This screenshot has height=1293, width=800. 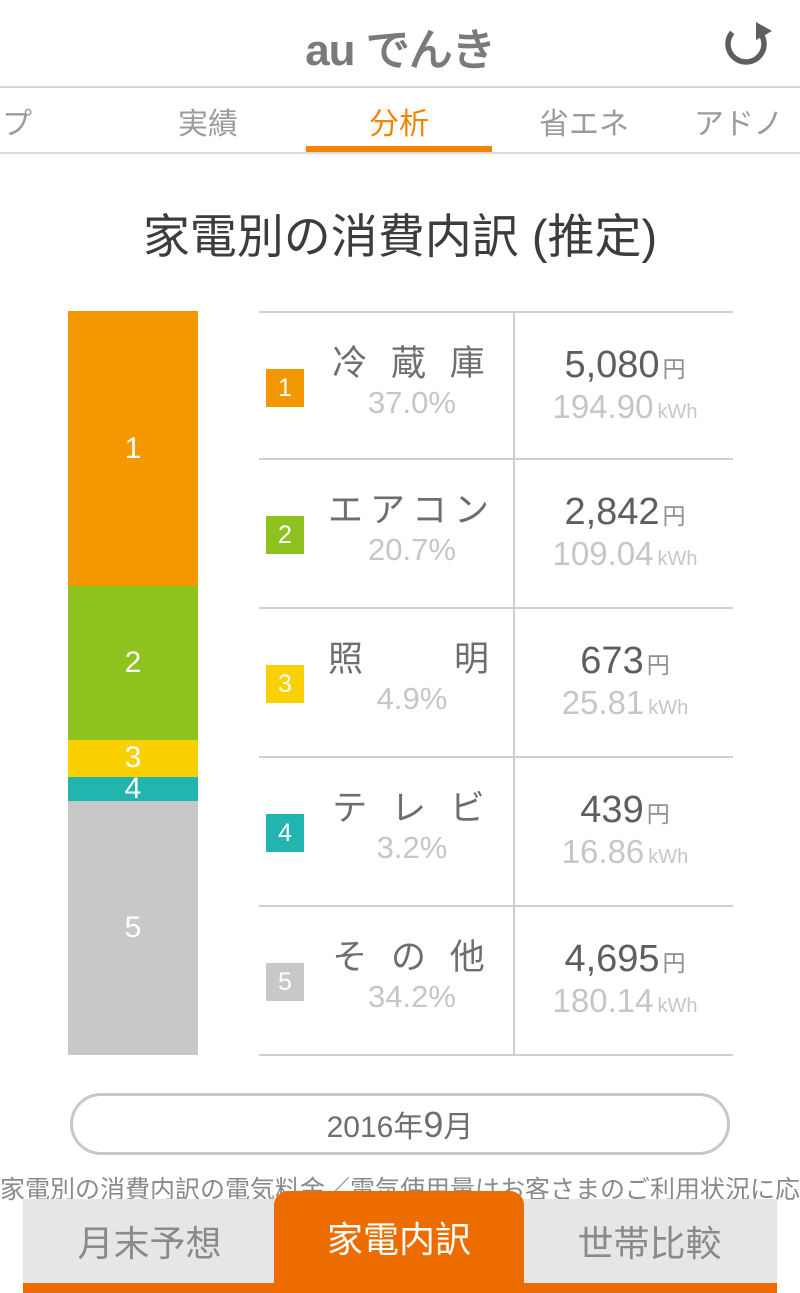 What do you see at coordinates (458, 1127) in the screenshot?
I see `month-unit: 月` at bounding box center [458, 1127].